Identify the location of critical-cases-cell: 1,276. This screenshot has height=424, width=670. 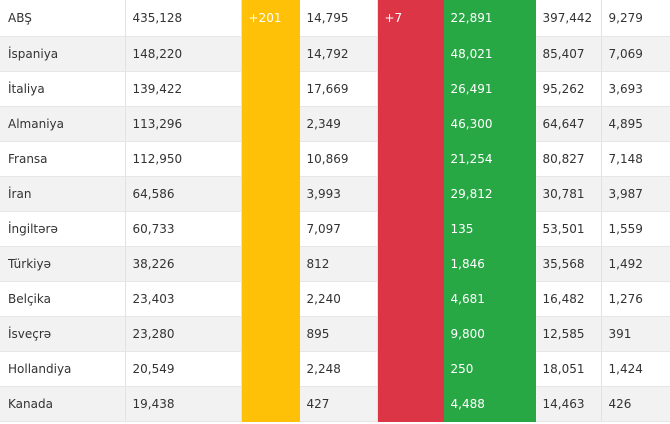
(635, 299).